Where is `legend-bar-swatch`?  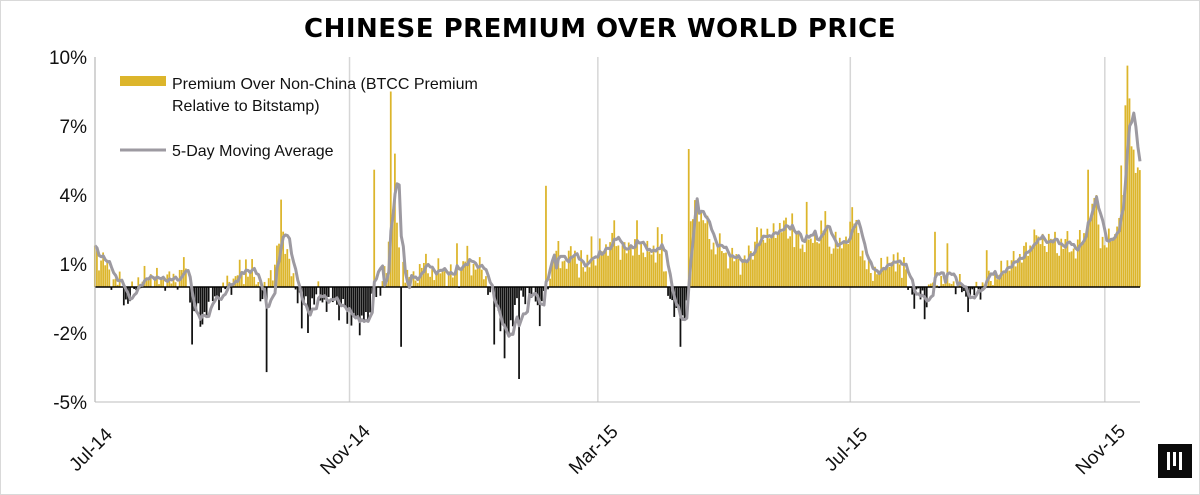
legend-bar-swatch is located at coordinates (143, 81).